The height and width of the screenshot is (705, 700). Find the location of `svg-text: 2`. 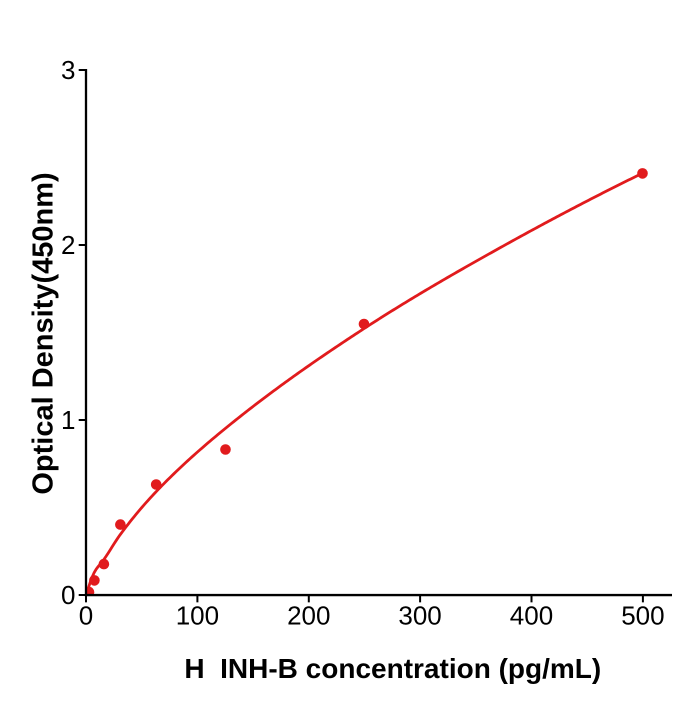

svg-text: 2 is located at coordinates (68, 245).